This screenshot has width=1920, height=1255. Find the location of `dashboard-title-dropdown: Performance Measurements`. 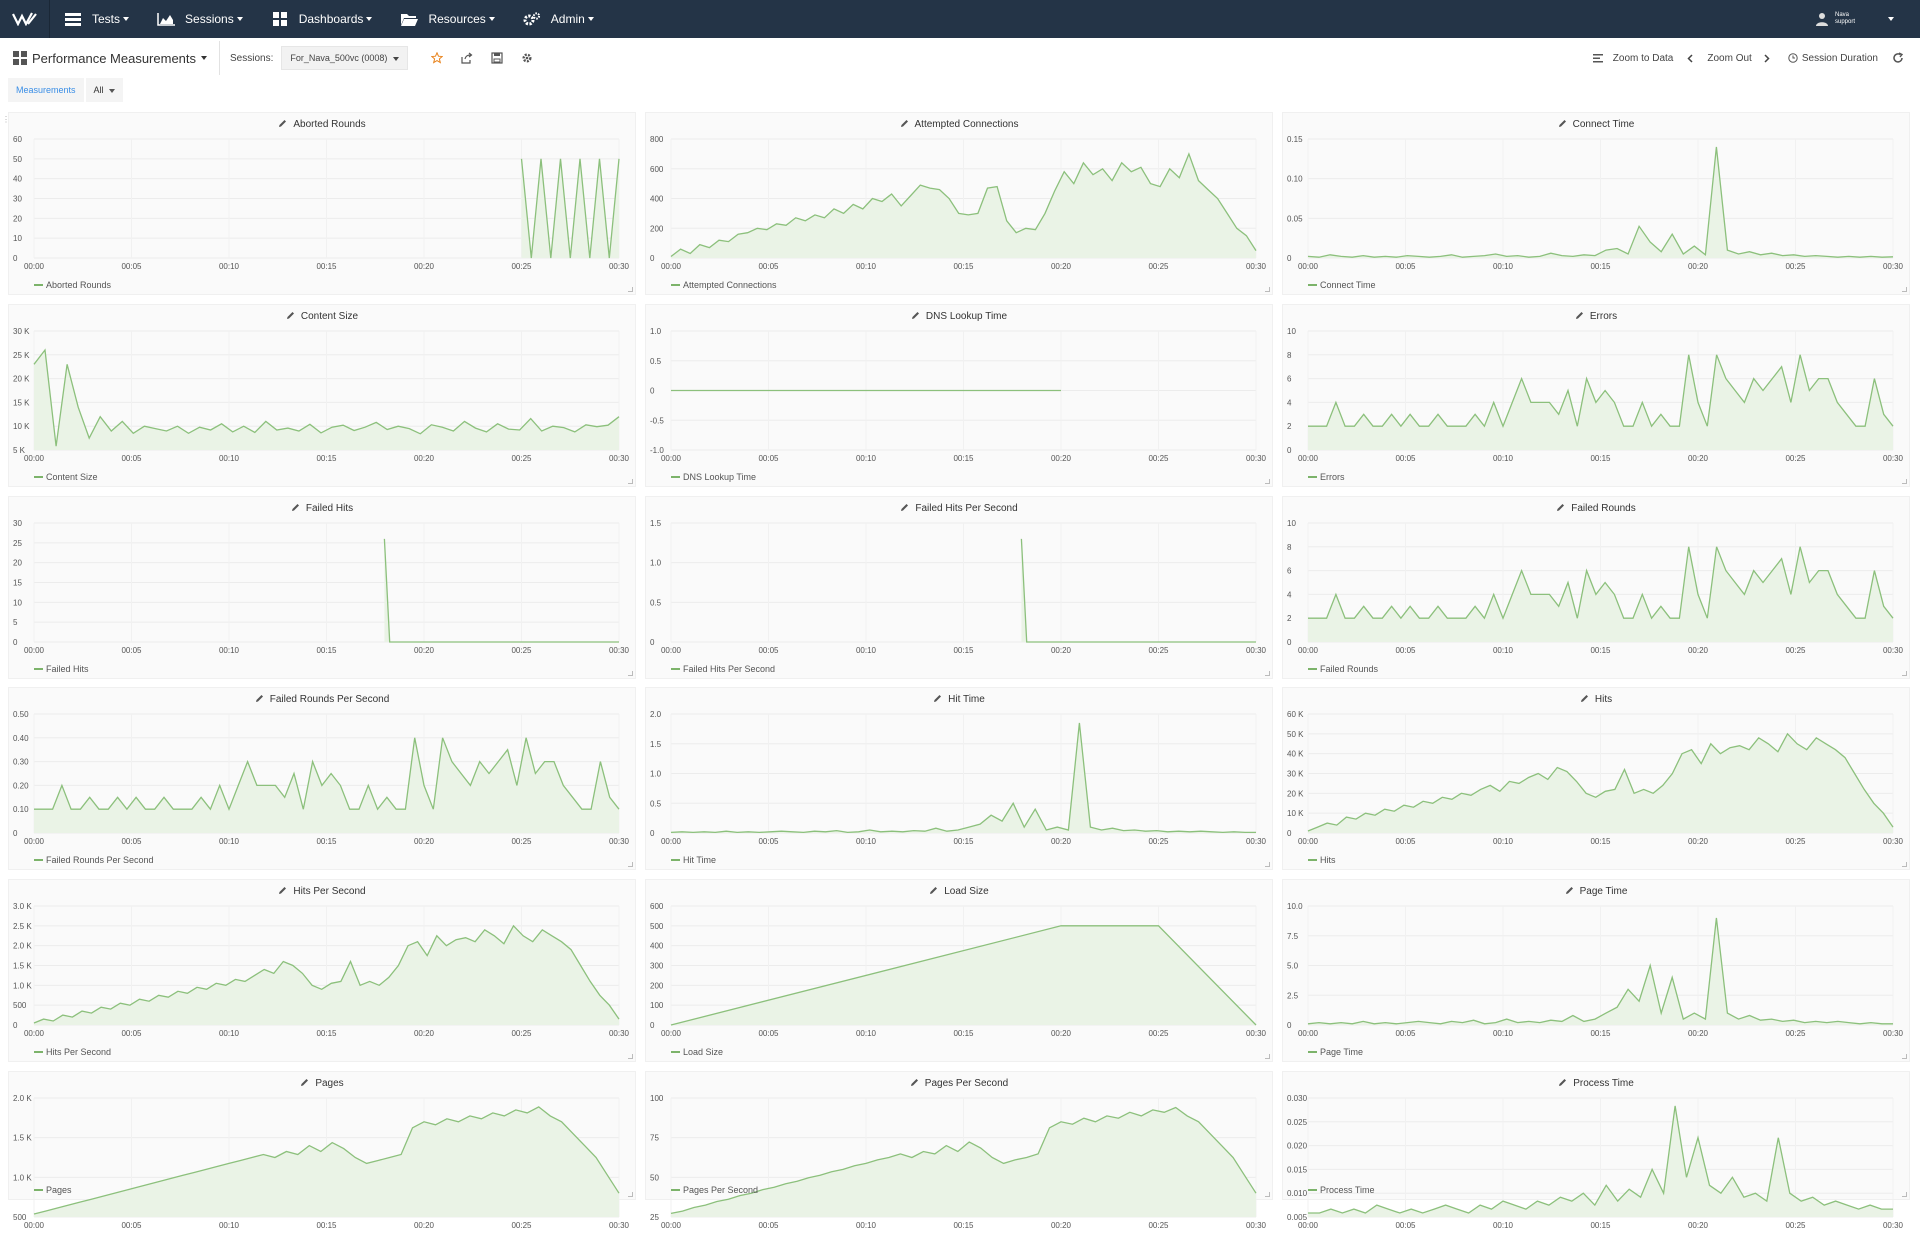

dashboard-title-dropdown: Performance Measurements is located at coordinates (104, 58).